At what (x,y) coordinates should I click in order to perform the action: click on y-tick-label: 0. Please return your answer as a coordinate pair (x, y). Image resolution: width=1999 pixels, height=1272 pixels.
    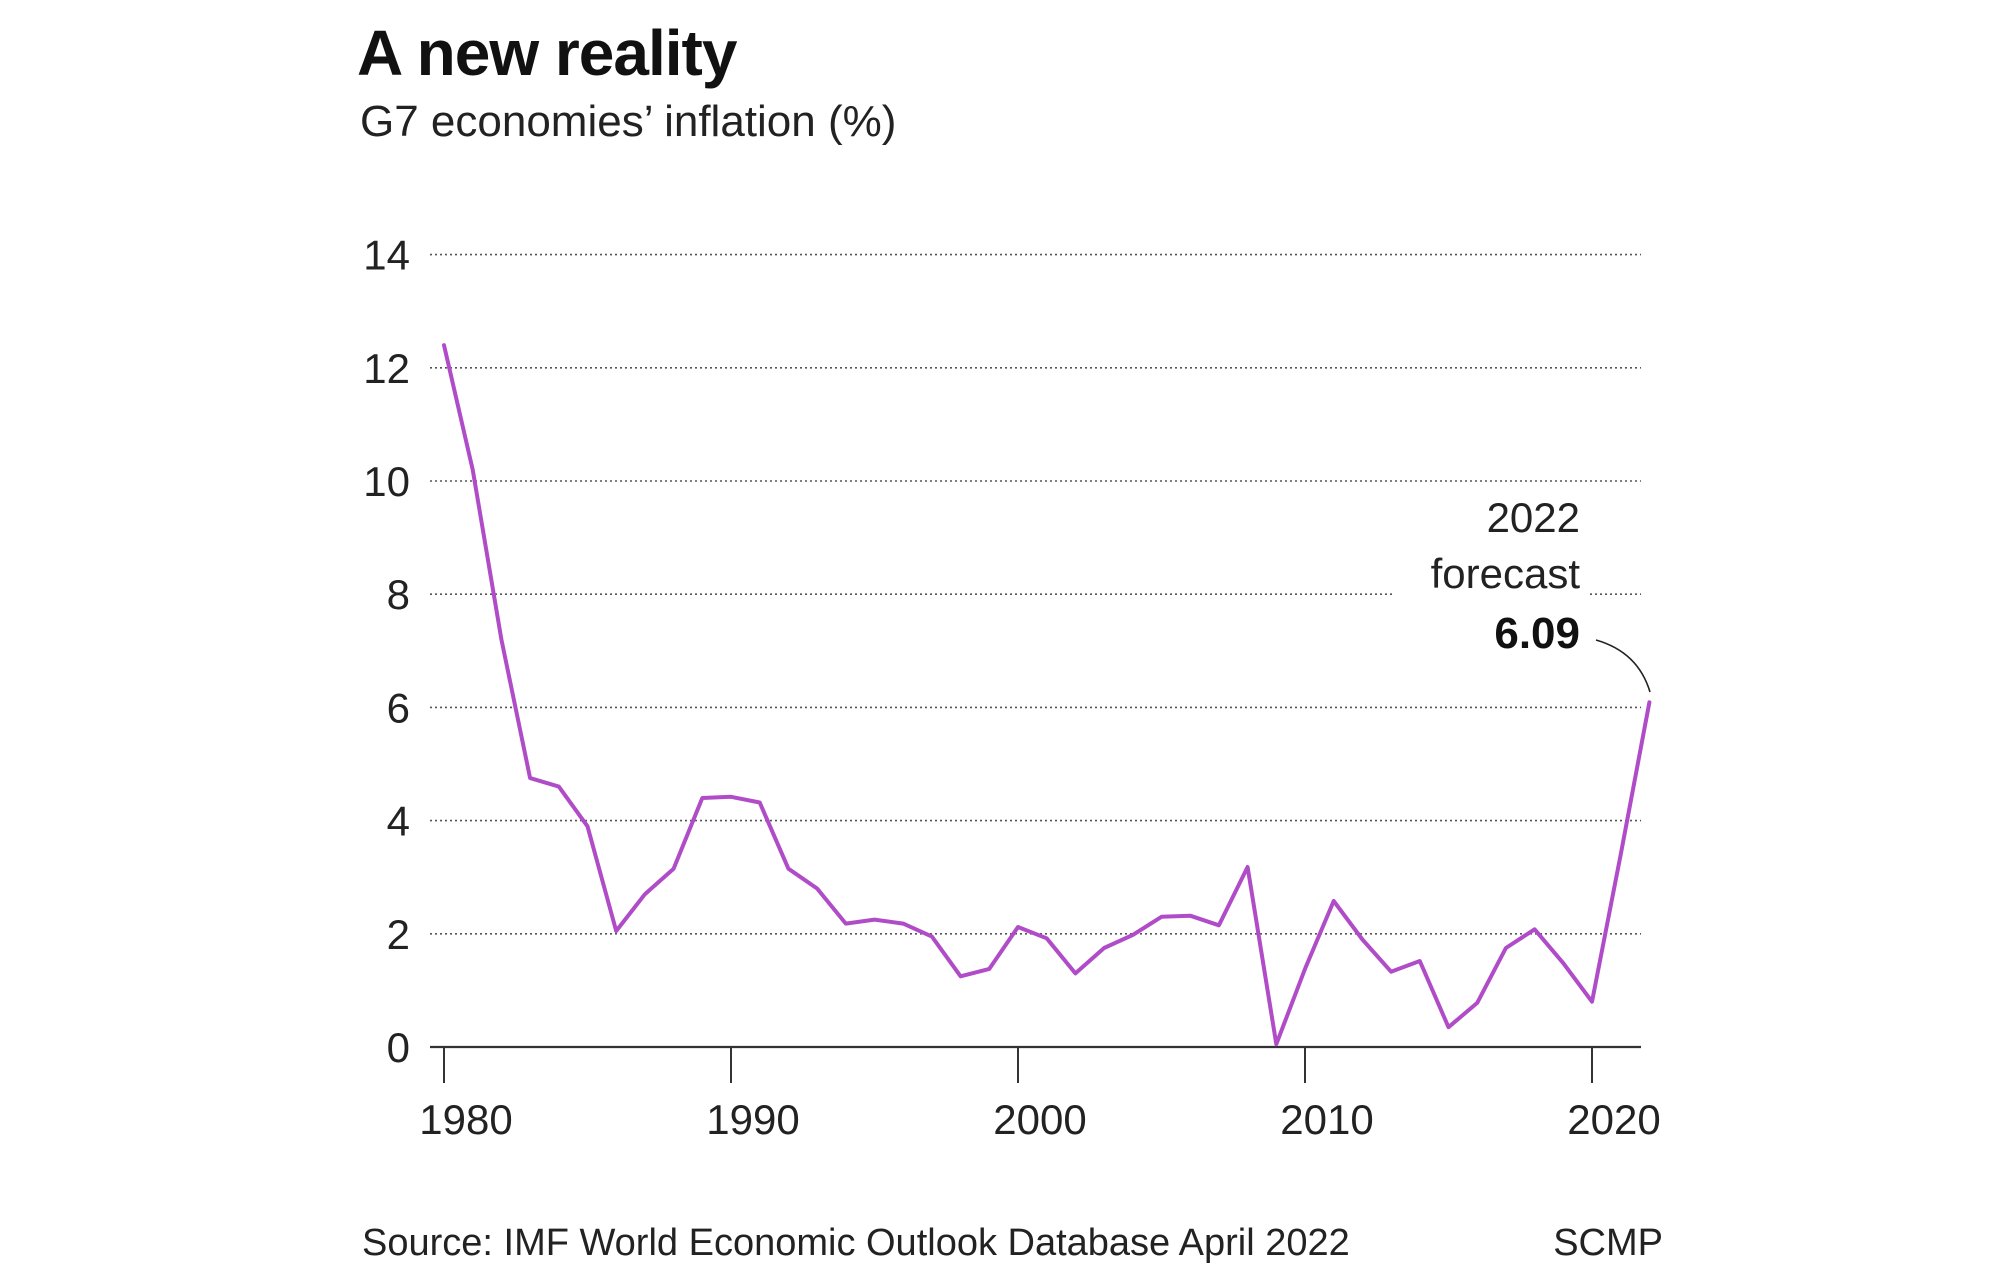
    Looking at the image, I should click on (398, 1047).